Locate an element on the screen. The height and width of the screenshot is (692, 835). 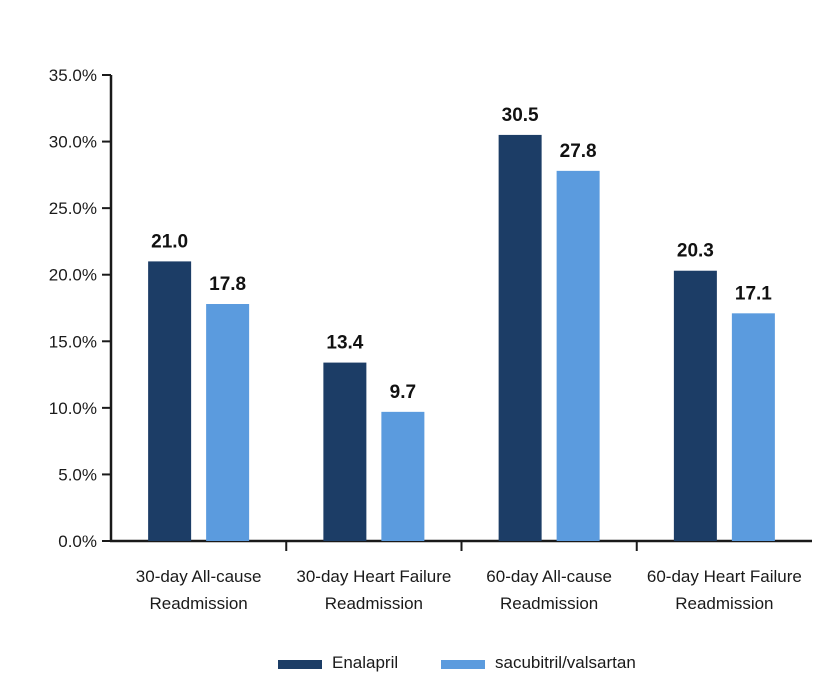
y-tick-label: 25.0% is located at coordinates (73, 208).